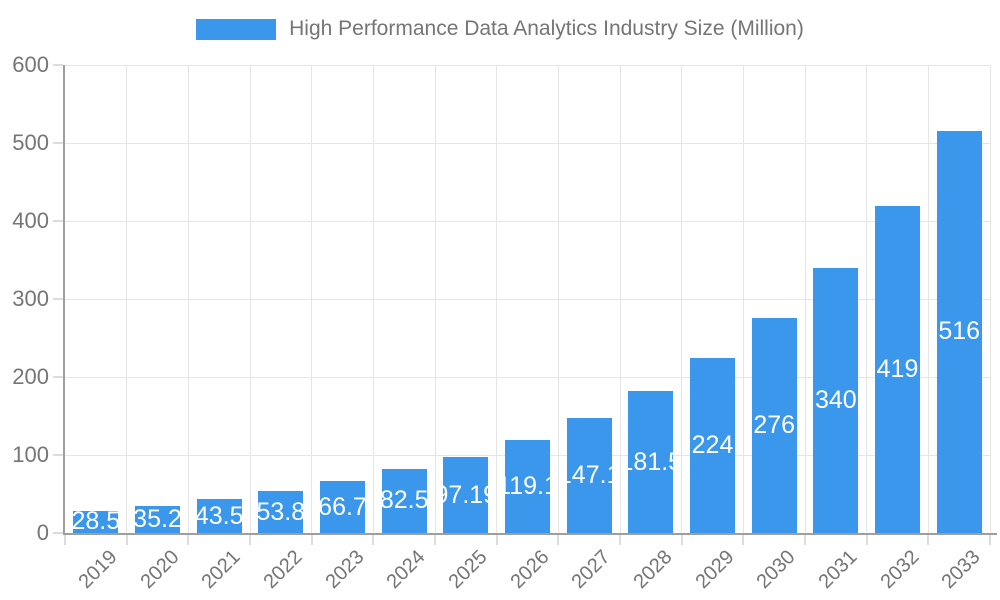 The image size is (1000, 600). I want to click on legend-swatch, so click(236, 29).